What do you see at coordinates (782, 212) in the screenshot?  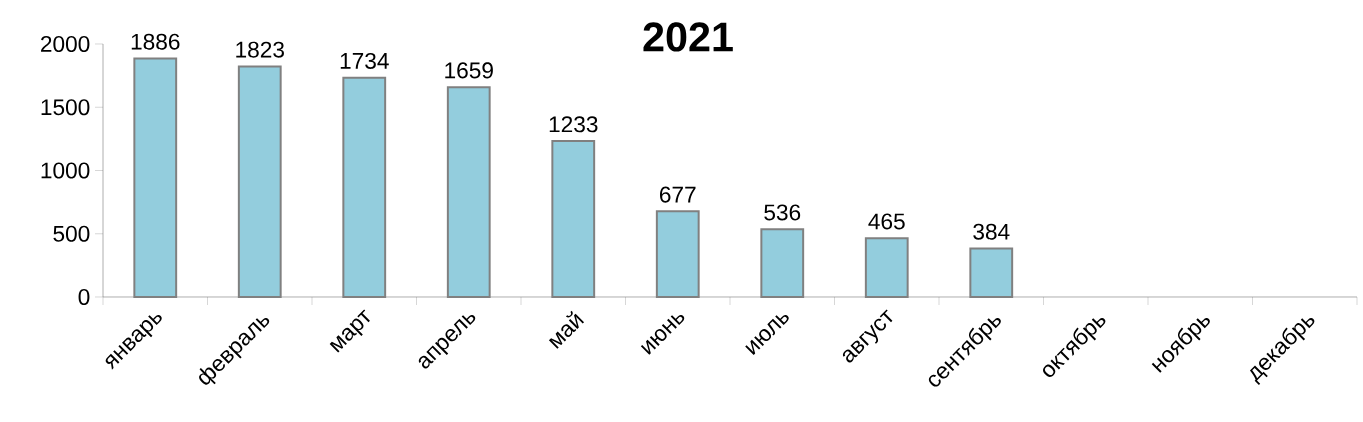 I see `data-label: 536` at bounding box center [782, 212].